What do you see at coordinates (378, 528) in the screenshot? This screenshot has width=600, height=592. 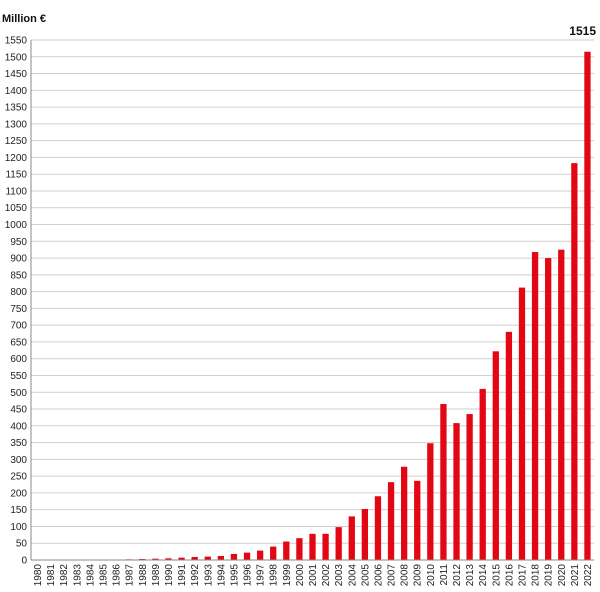 I see `bar-2006` at bounding box center [378, 528].